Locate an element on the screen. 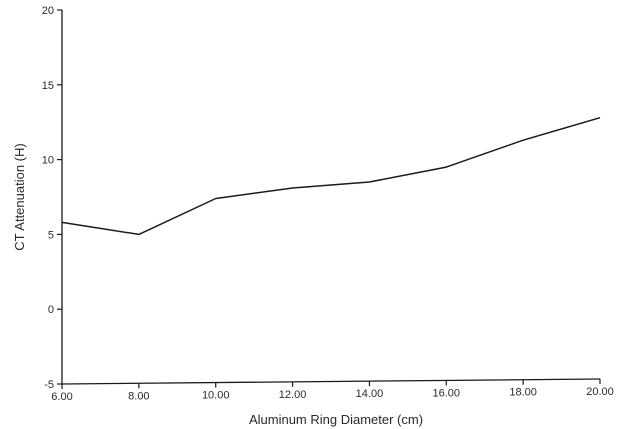 The image size is (629, 429). x-ticks: 6.00 8.00 10.00 12.00 14.00 16.00 18.00 20.00 is located at coordinates (332, 391).